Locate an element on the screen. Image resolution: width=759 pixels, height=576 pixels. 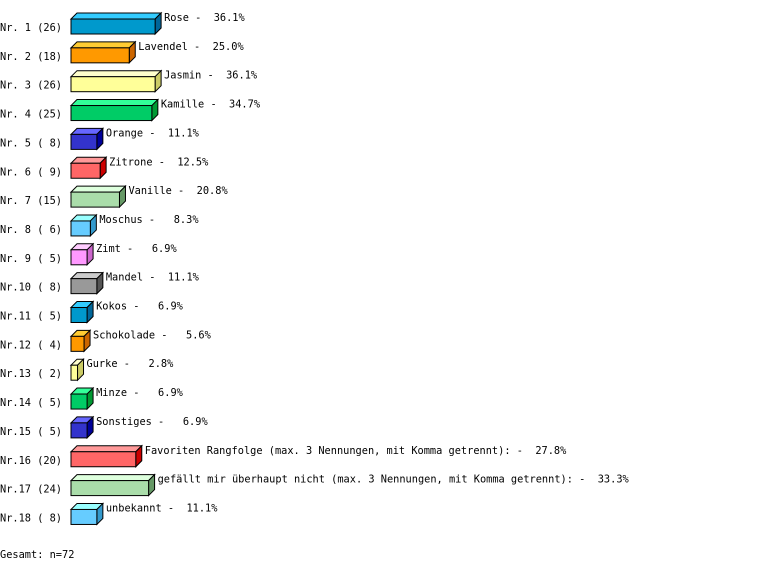
row-label: Nr.16 (20) is located at coordinates (31, 461).